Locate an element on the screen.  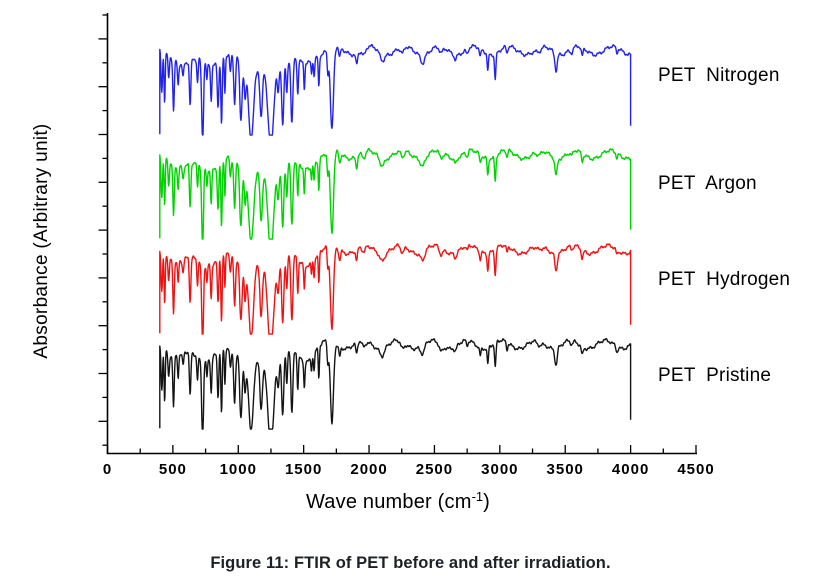
x-tick-label-2500: 2500 is located at coordinates (434, 469).